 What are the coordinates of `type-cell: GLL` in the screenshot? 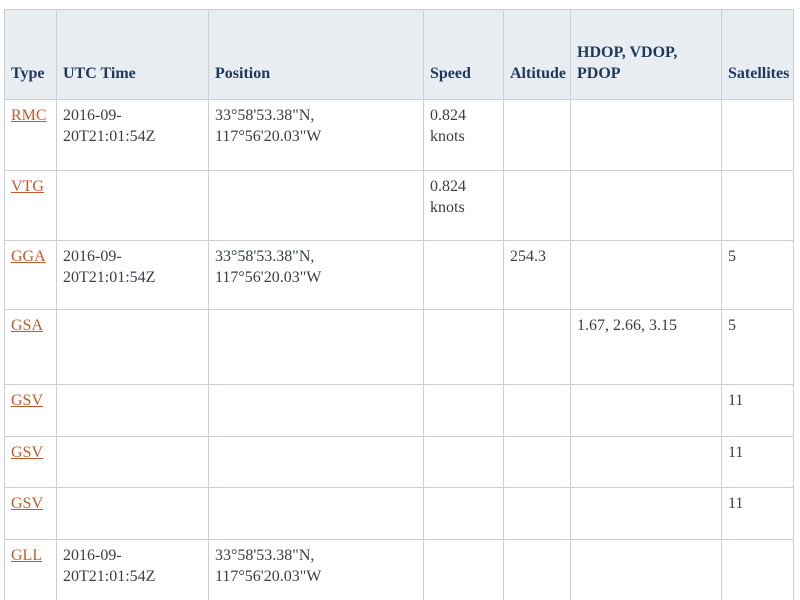 It's located at (30, 569).